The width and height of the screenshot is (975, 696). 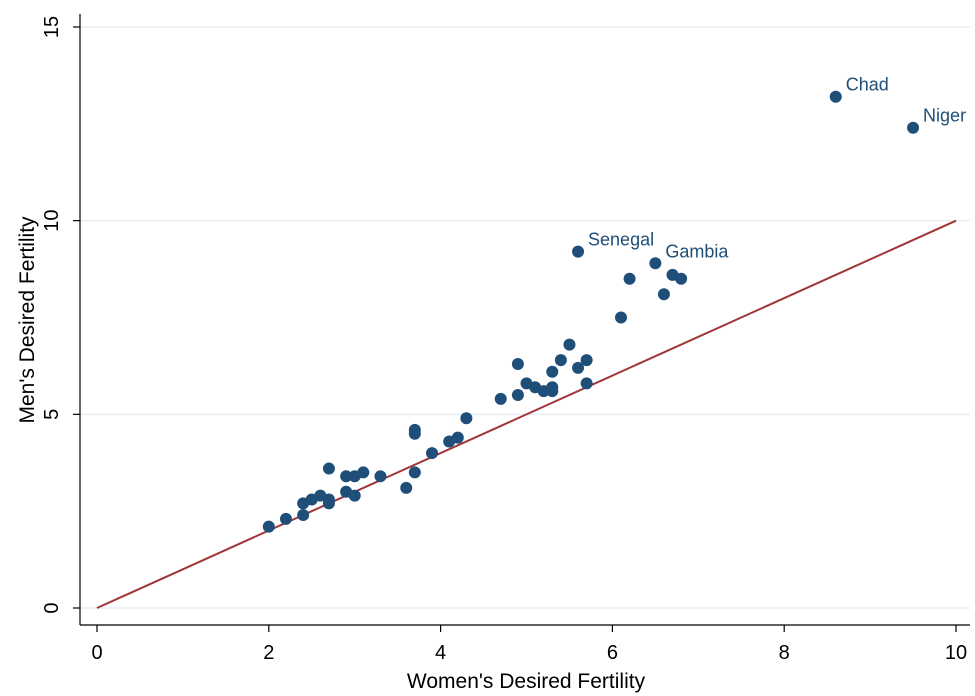 What do you see at coordinates (52, 414) in the screenshot?
I see `y-tick-label-1: 5` at bounding box center [52, 414].